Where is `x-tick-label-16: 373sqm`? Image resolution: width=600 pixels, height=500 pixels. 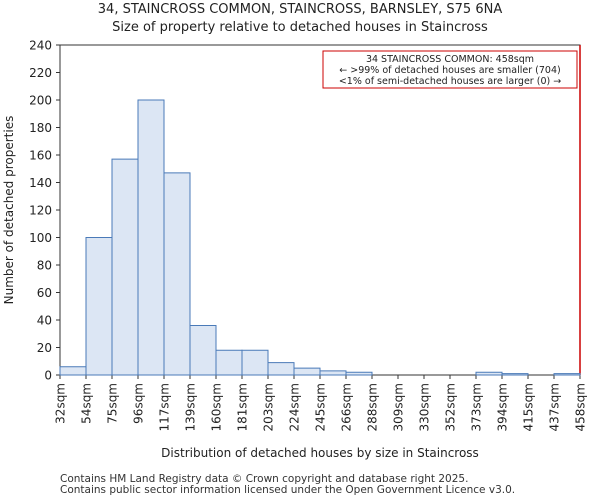 x-tick-label-16: 373sqm is located at coordinates (477, 407).